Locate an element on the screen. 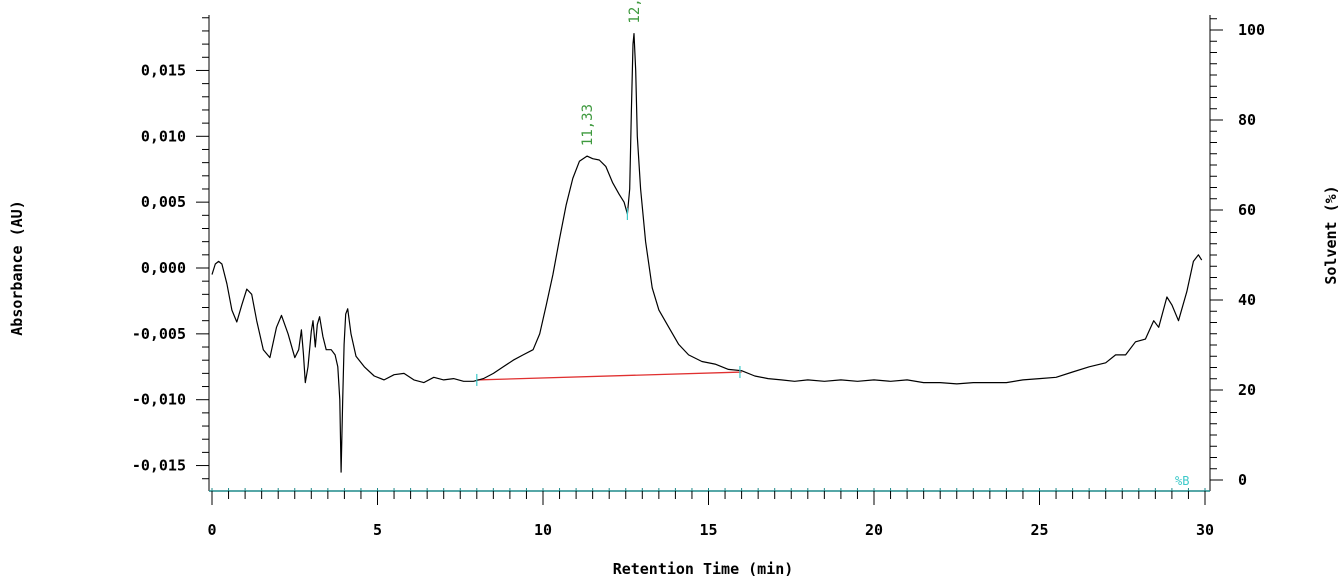 This screenshot has height=580, width=1341. x-tick-label: 30 is located at coordinates (1205, 530).